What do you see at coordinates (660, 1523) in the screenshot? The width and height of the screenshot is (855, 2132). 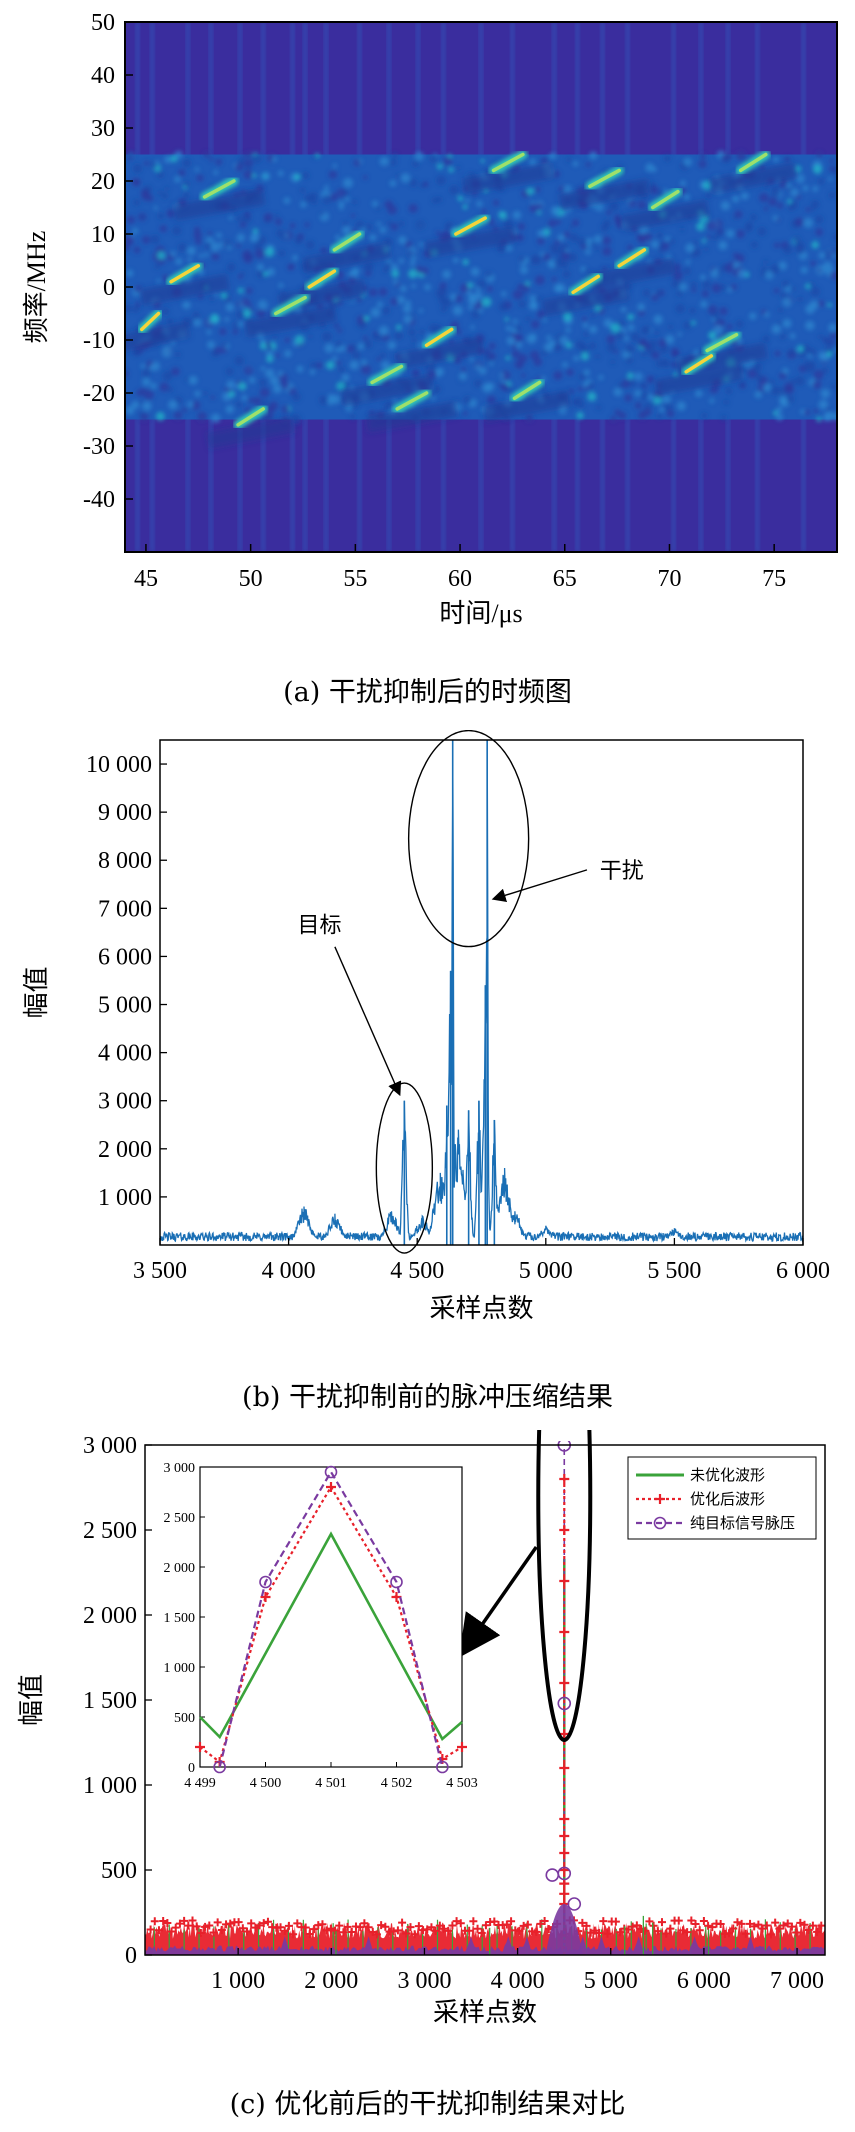 I see `legend-marker` at bounding box center [660, 1523].